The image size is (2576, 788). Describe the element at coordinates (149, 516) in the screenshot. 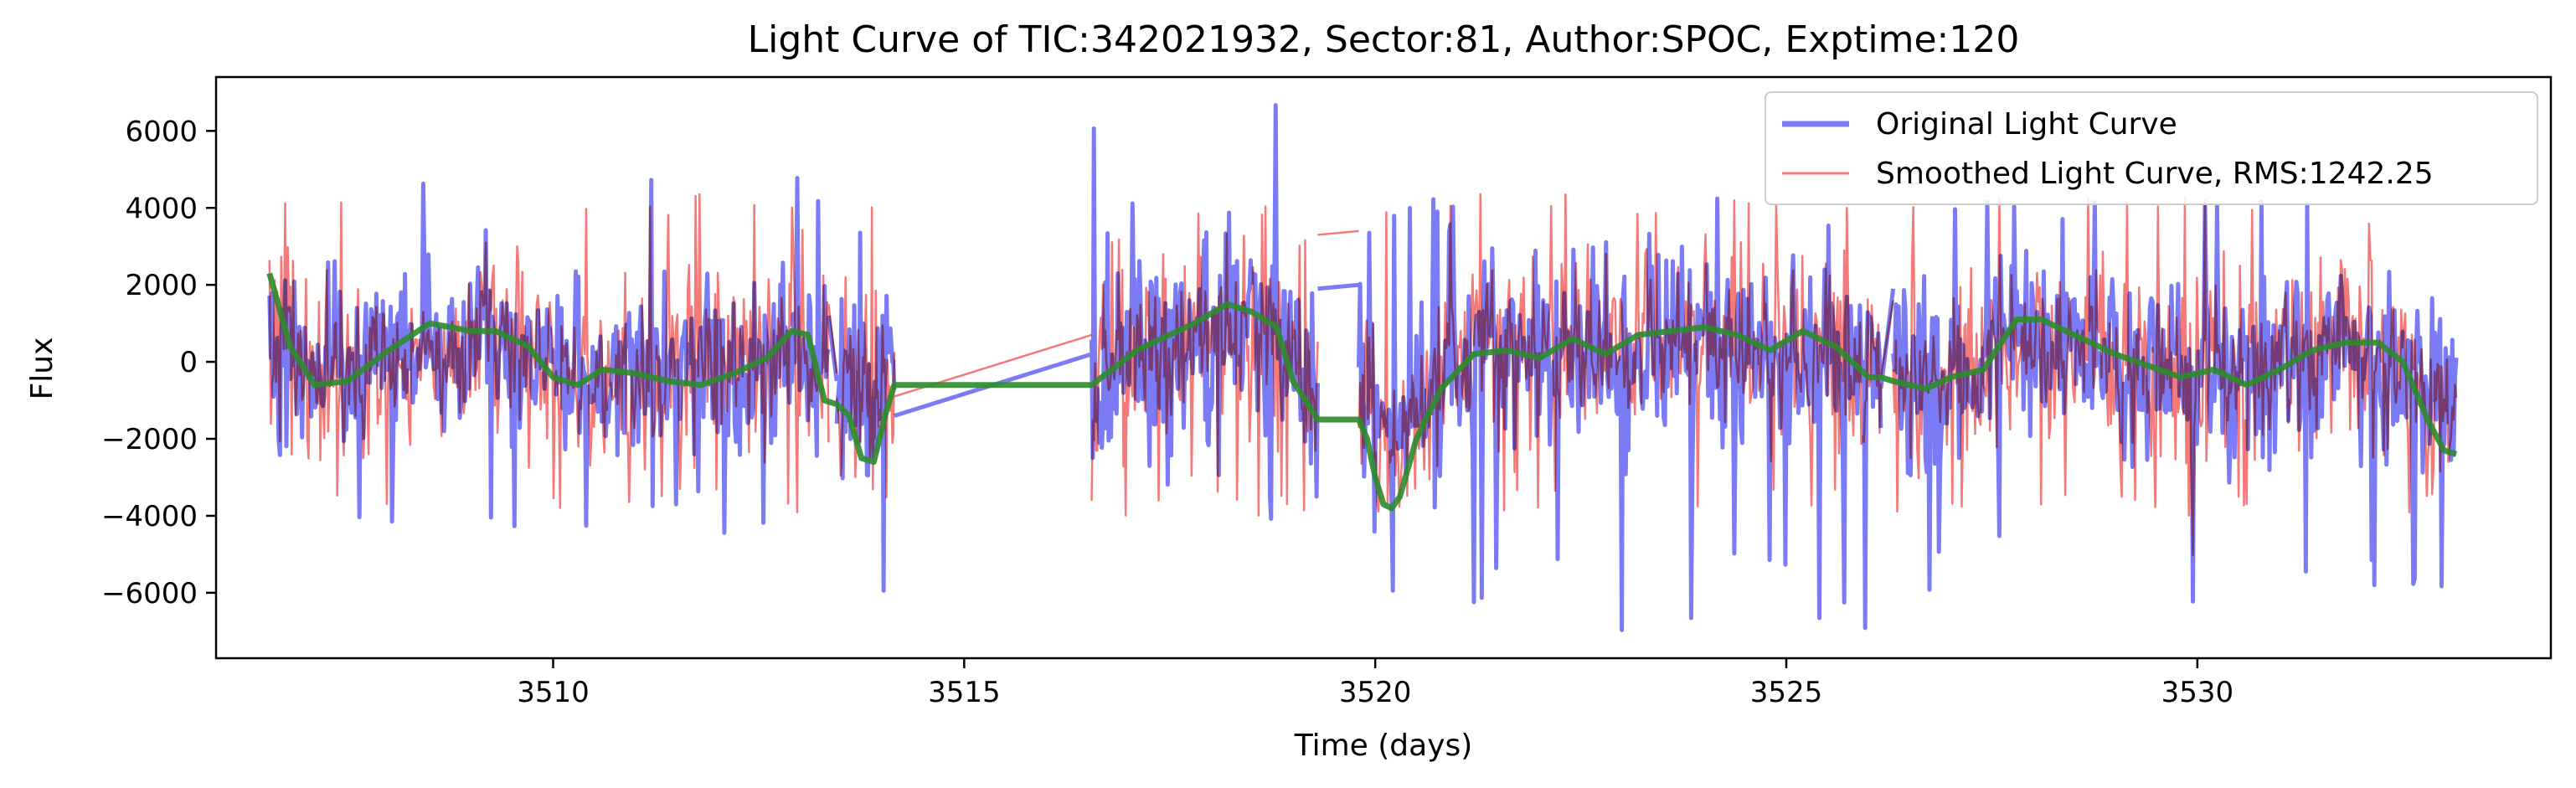

I see `y-tick-label: −4000` at that location.